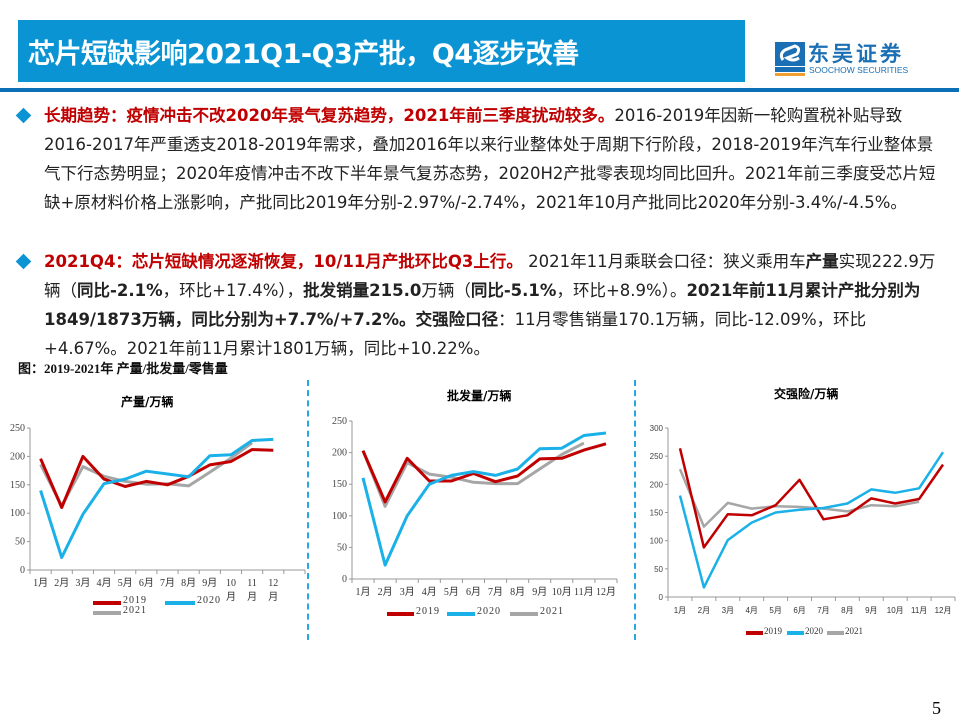  Describe the element at coordinates (479, 90) in the screenshot. I see `header-rule` at that location.